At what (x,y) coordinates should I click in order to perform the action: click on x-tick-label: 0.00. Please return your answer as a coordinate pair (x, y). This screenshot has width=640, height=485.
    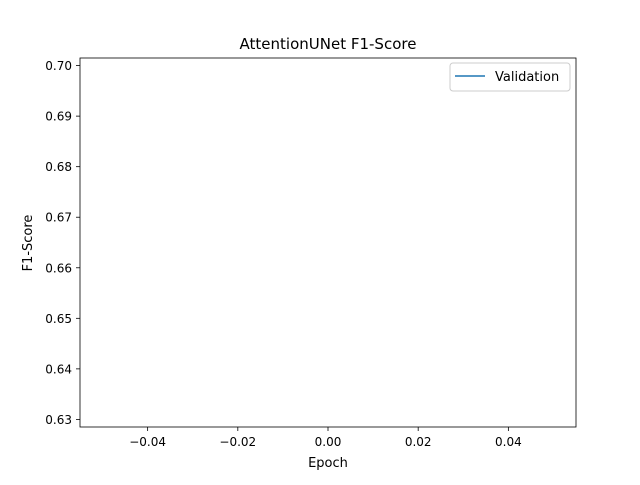
    Looking at the image, I should click on (328, 442).